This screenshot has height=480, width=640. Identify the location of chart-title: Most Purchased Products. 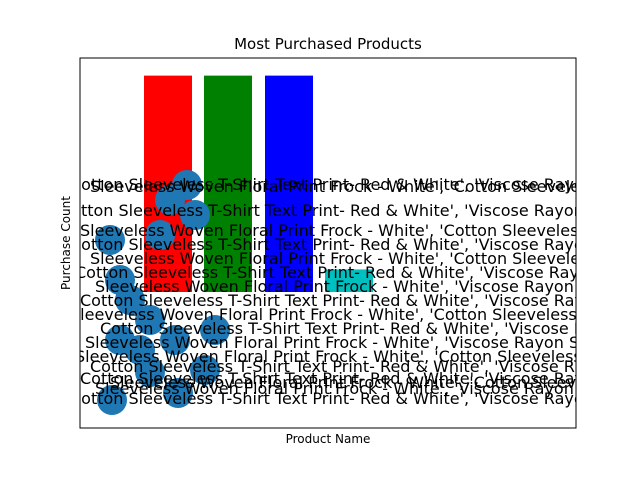
(328, 44).